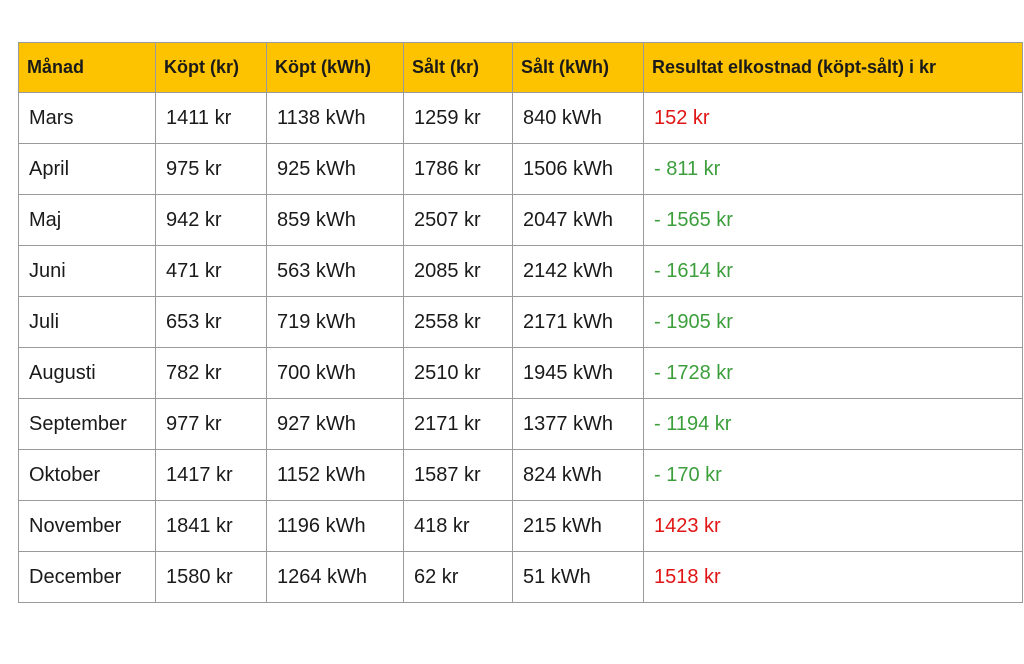  I want to click on table-cell: 2510 kr, so click(458, 373).